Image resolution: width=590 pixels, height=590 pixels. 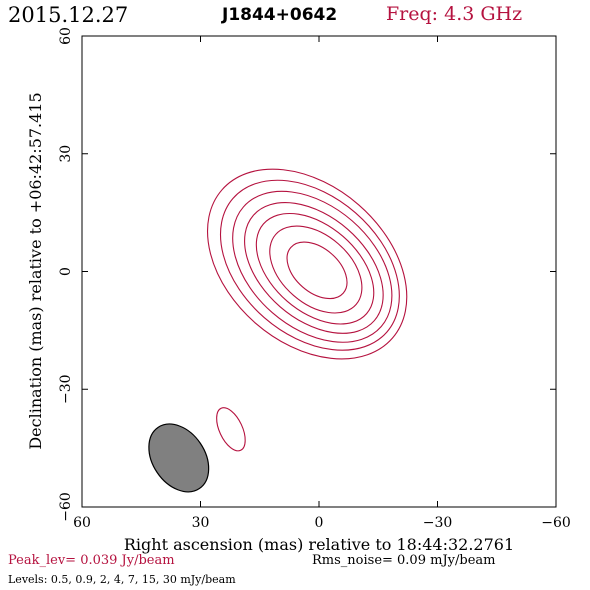 What do you see at coordinates (319, 523) in the screenshot?
I see `x-tick-label: 0` at bounding box center [319, 523].